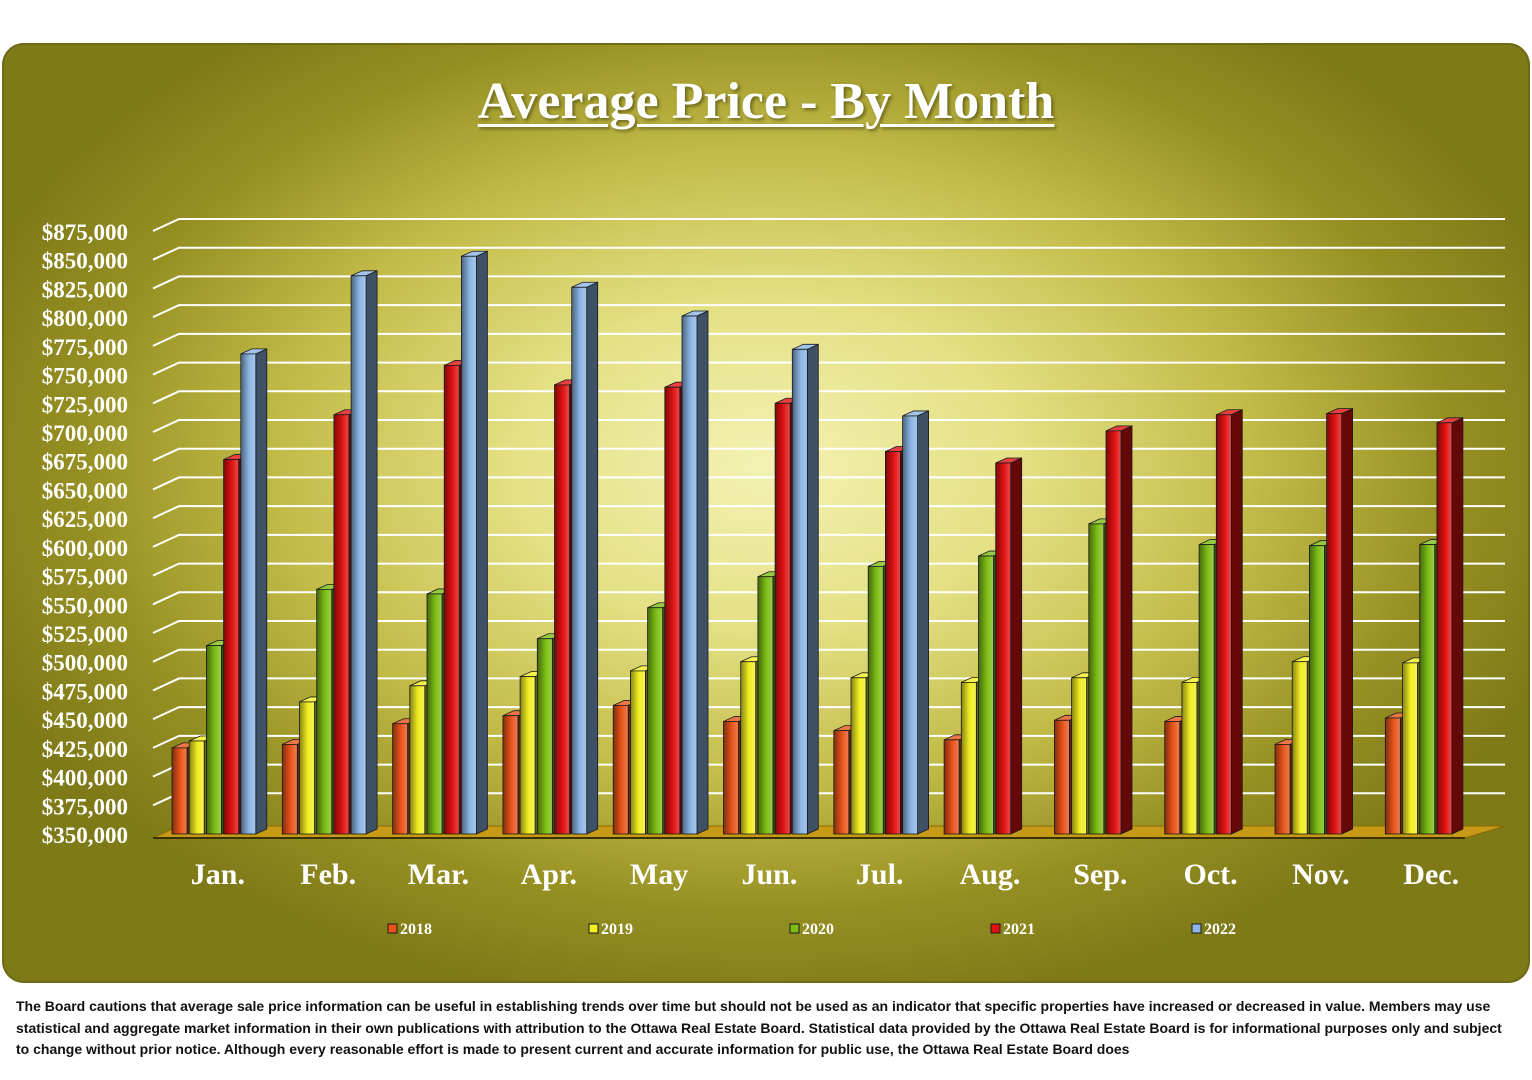 The image size is (1532, 1080). I want to click on y-tick-label: $700,000, so click(85, 433).